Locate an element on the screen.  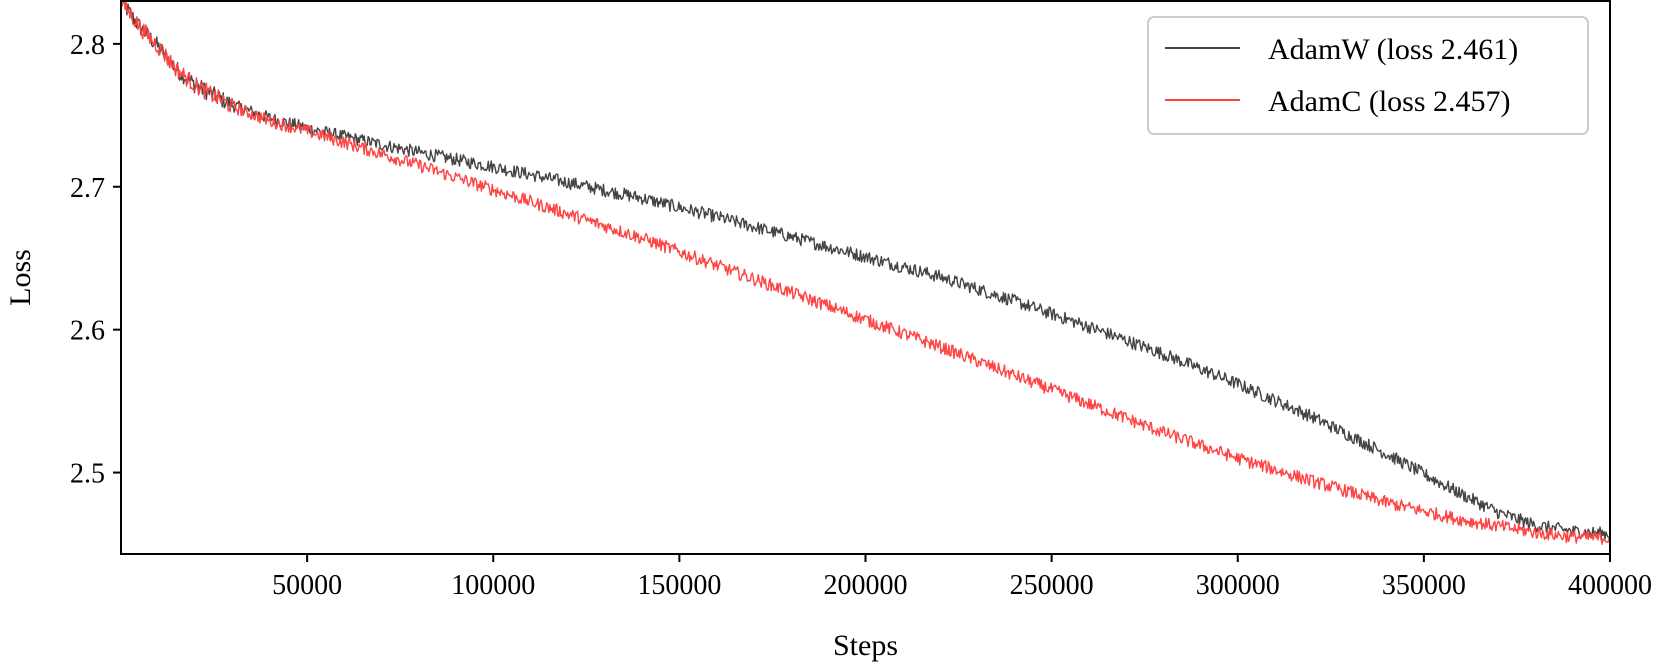
x-tick-label: 350000 is located at coordinates (1424, 585).